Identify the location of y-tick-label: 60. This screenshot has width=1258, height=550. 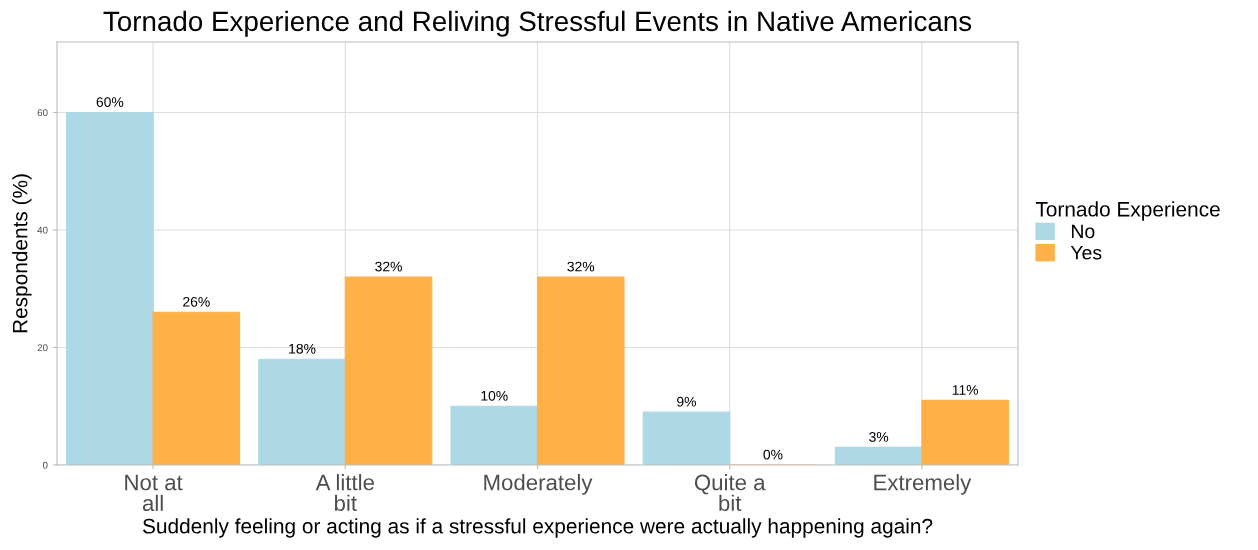
(42, 113).